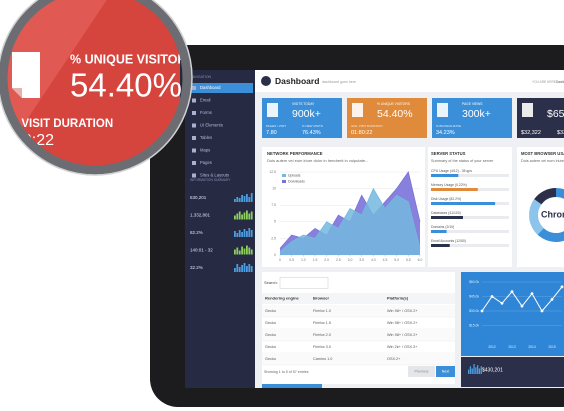  Describe the element at coordinates (206, 112) in the screenshot. I see `nav-item: Forms` at that location.